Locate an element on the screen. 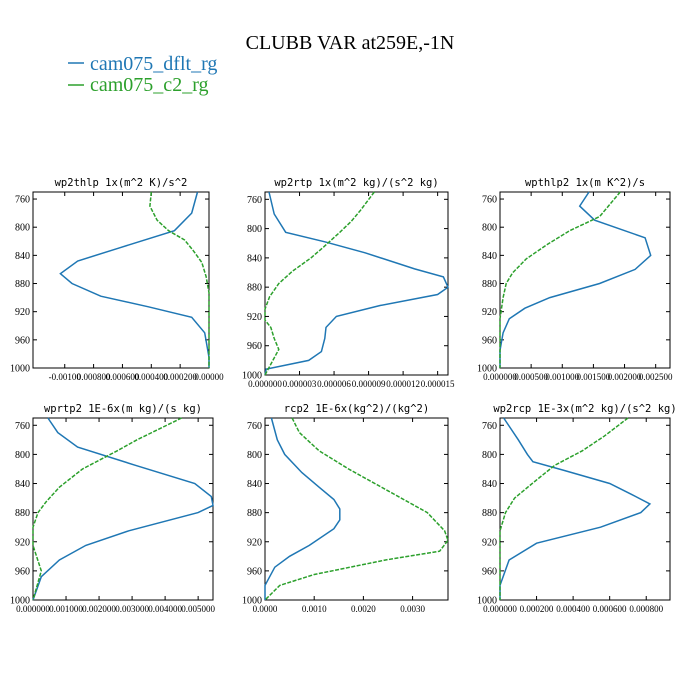  subplot-title: wp2rcp 1E-3x(m^2 kg)/(s^2 kg) is located at coordinates (584, 409).